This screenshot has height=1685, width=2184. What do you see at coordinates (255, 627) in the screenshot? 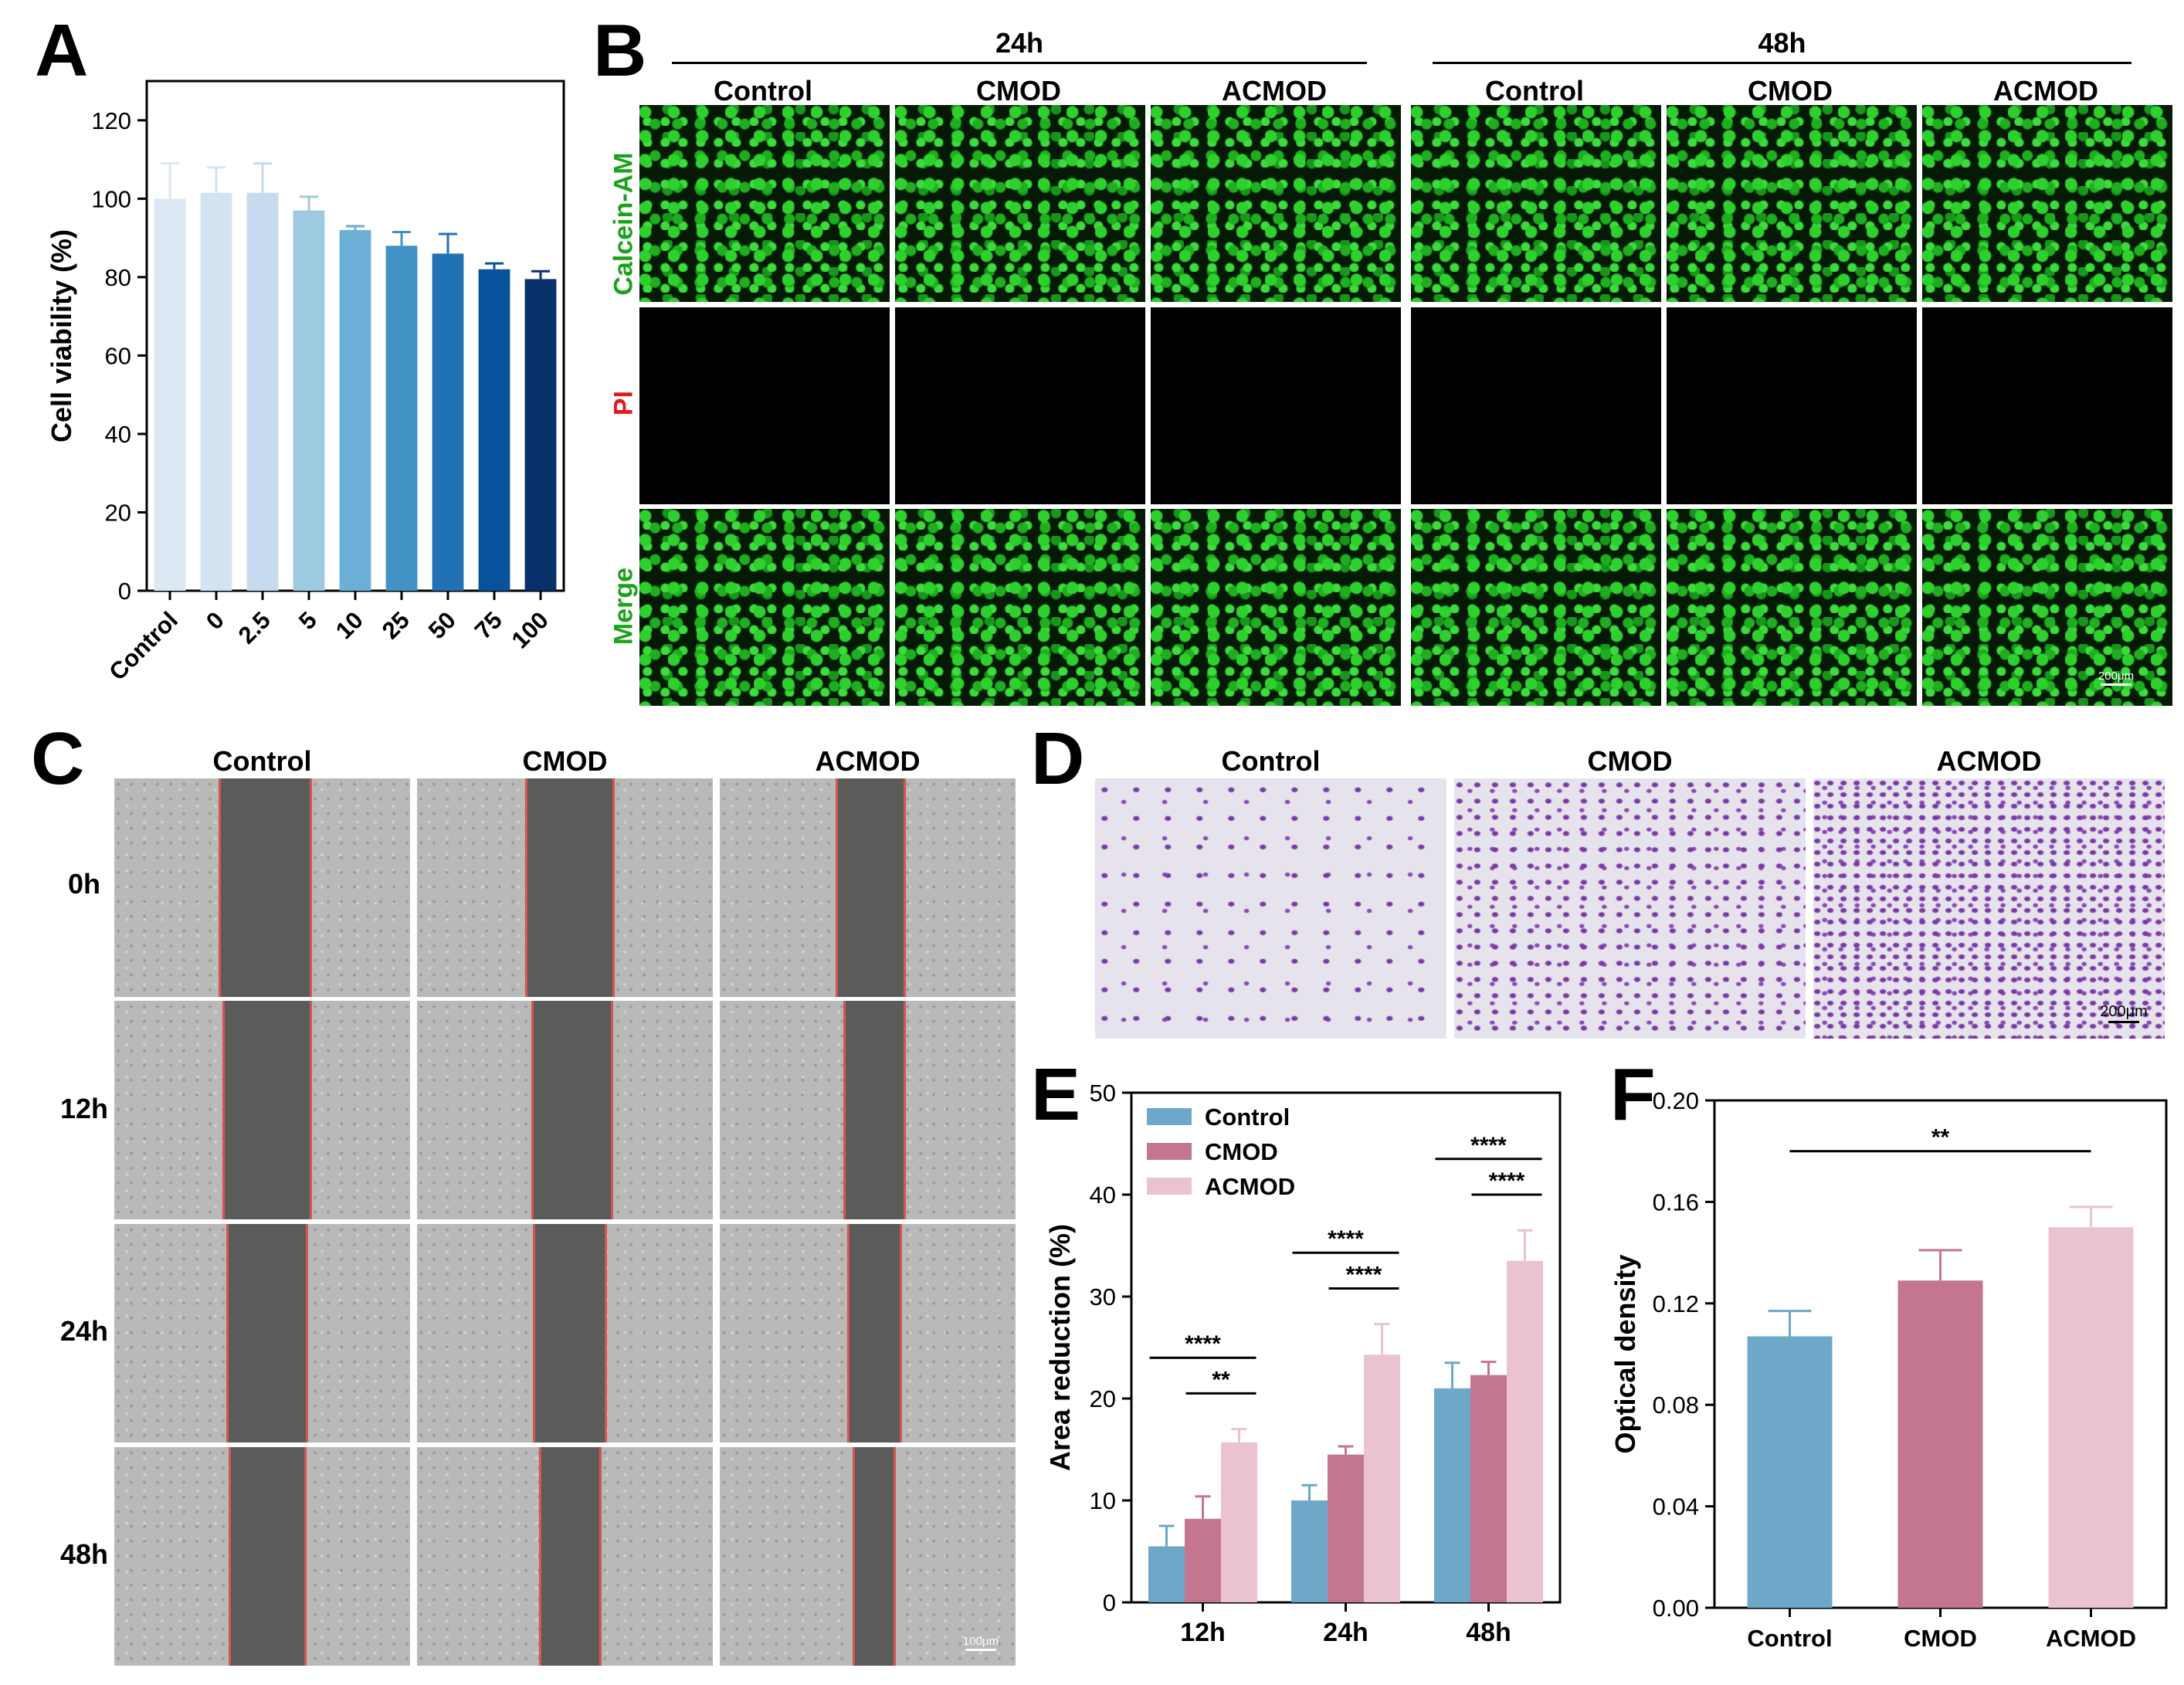
I see `x-tick-label: 2.5` at bounding box center [255, 627].